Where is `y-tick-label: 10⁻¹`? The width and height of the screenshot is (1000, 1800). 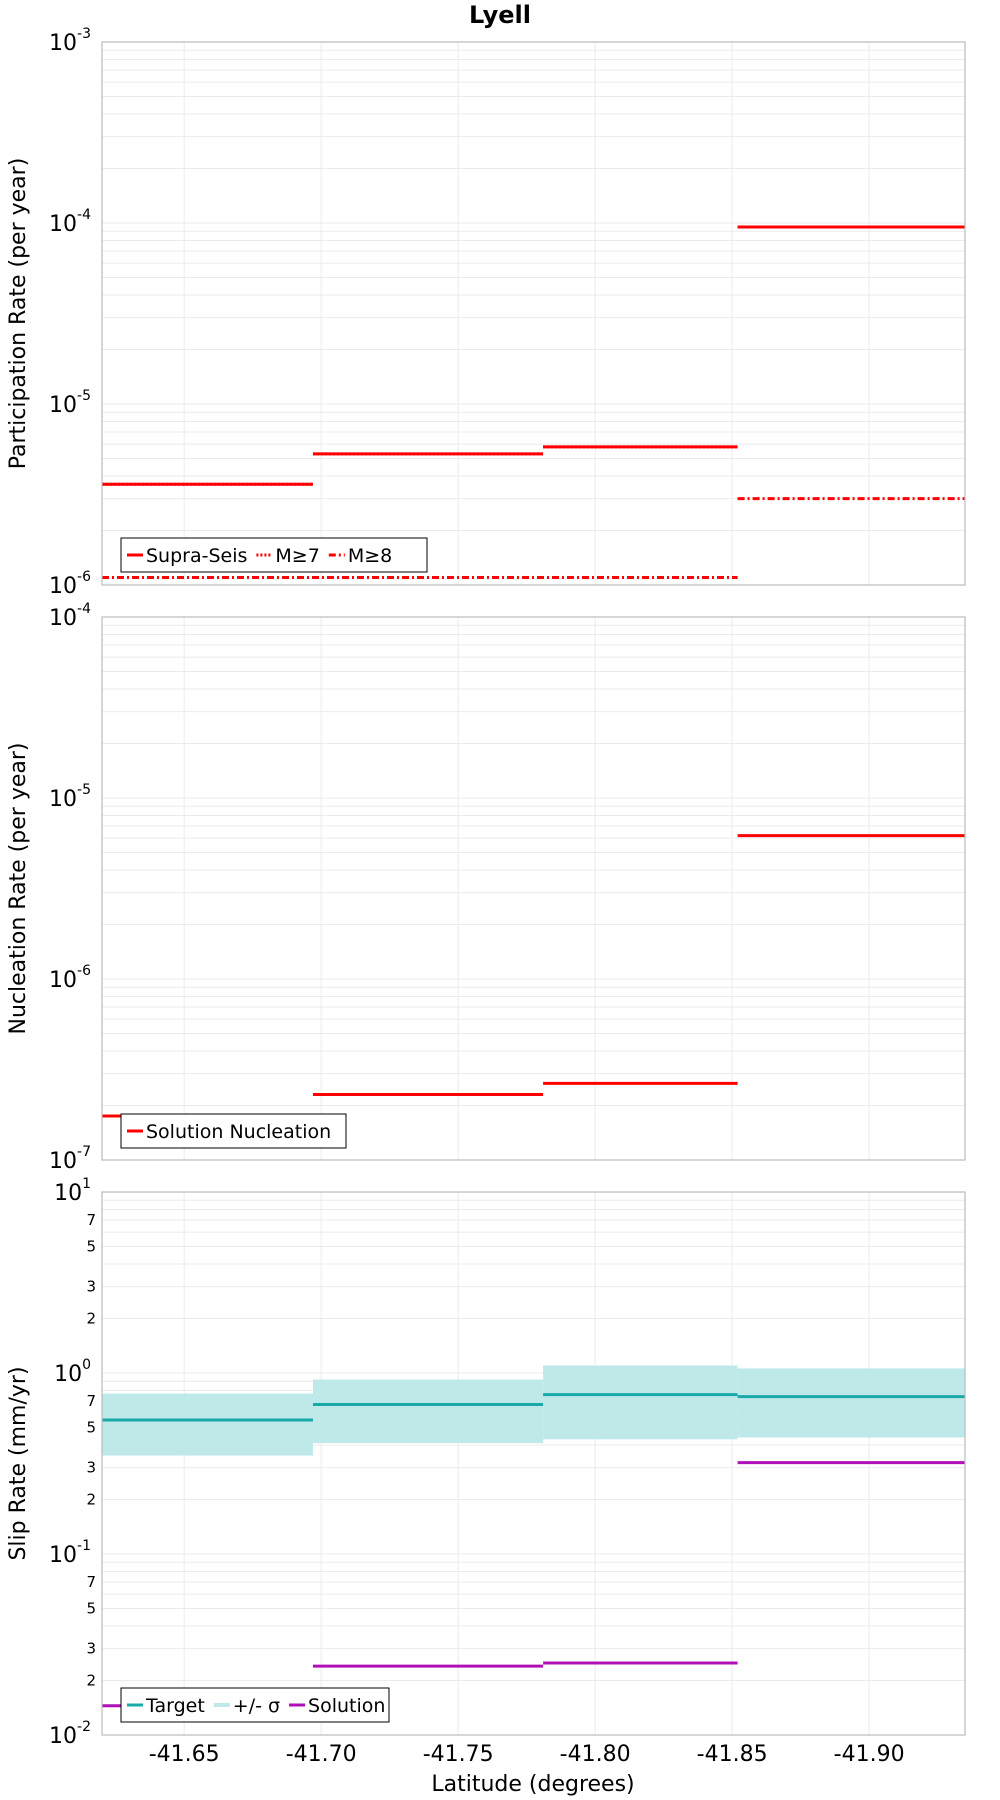
y-tick-label: 10⁻¹ is located at coordinates (70, 1553).